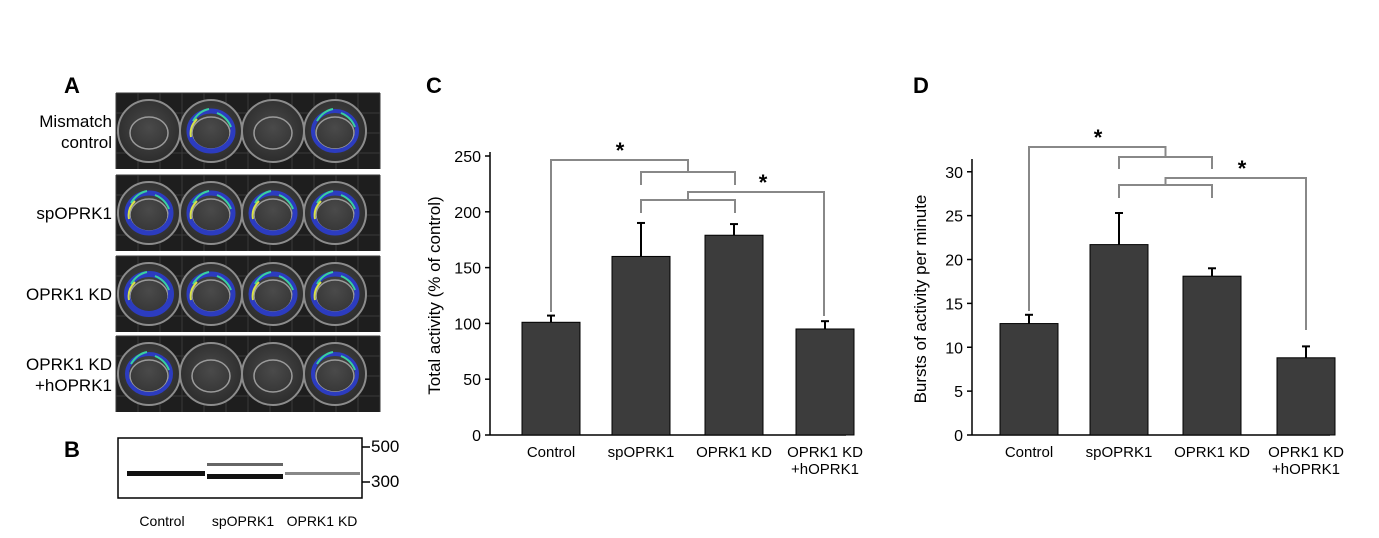 This screenshot has width=1379, height=538. What do you see at coordinates (240, 468) in the screenshot?
I see `gel-frame` at bounding box center [240, 468].